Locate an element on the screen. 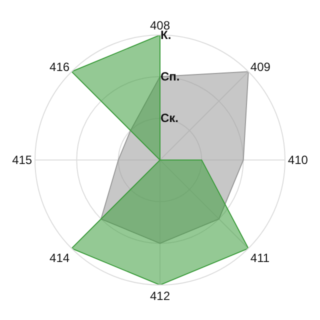  spoke-label: 415 is located at coordinates (22, 160).